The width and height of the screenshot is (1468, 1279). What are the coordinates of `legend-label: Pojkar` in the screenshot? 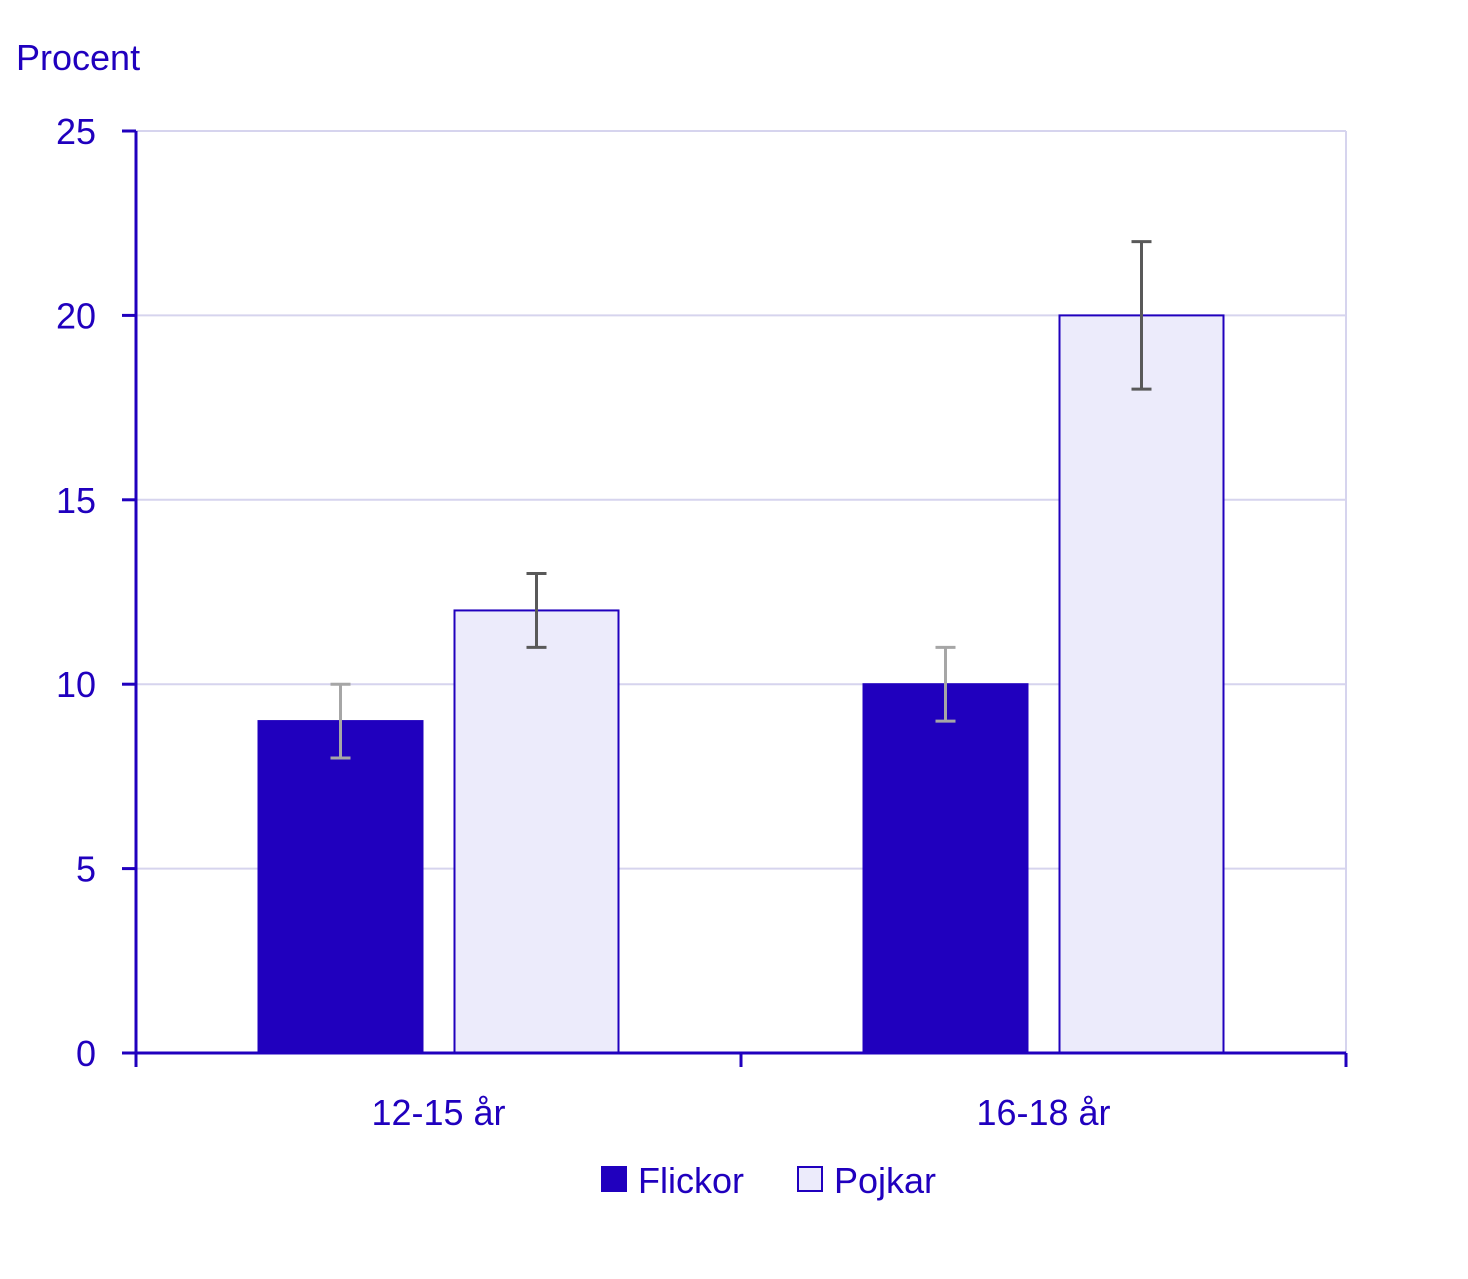 It's located at (885, 1180).